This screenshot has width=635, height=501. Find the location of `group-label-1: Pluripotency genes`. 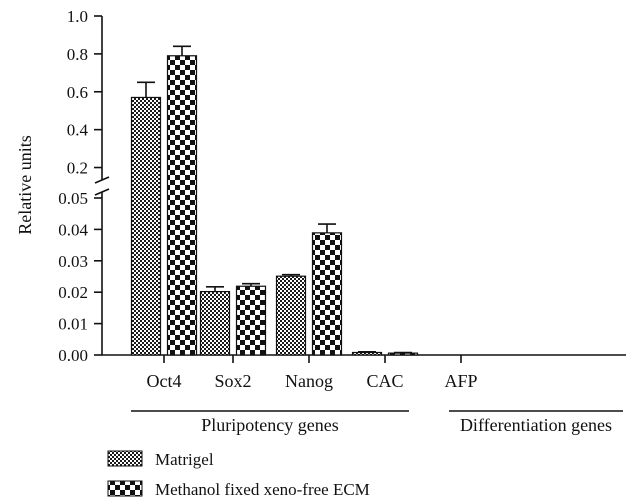

group-label-1: Pluripotency genes is located at coordinates (269, 425).